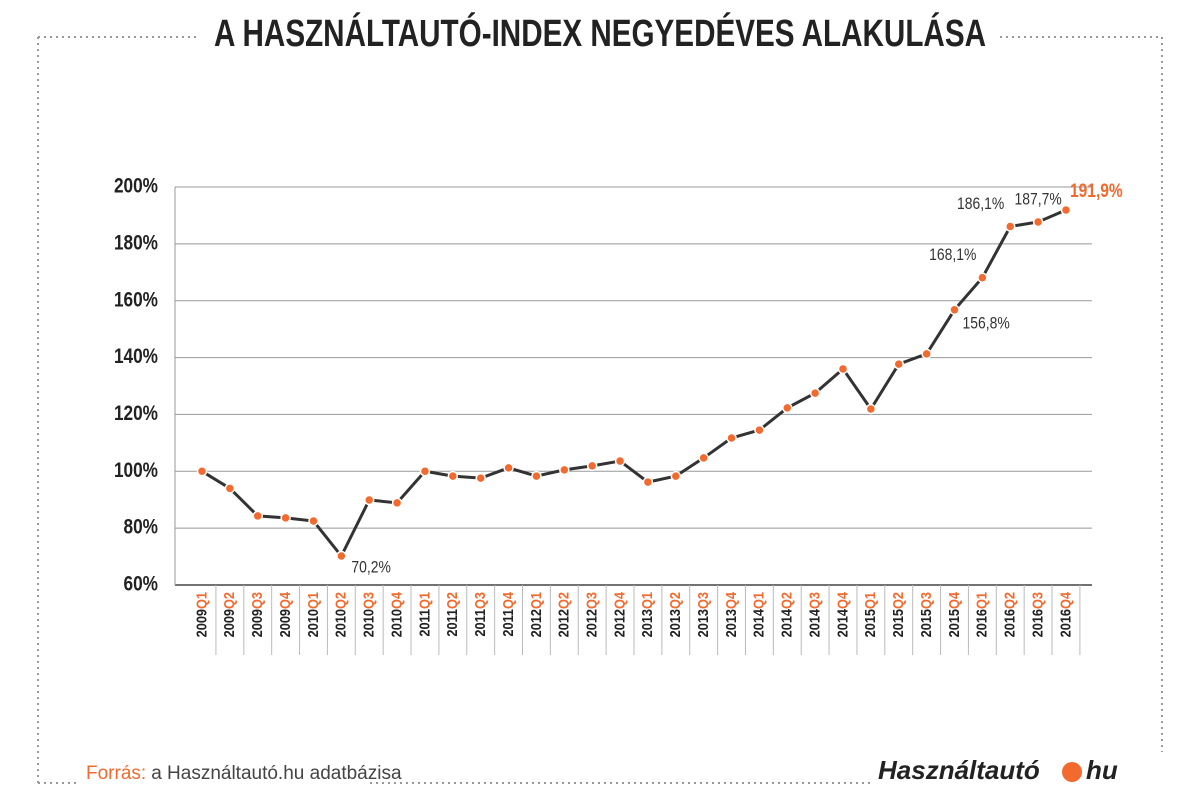 The height and width of the screenshot is (800, 1200). Describe the element at coordinates (256, 623) in the screenshot. I see `x-tick-year: 2009` at that location.